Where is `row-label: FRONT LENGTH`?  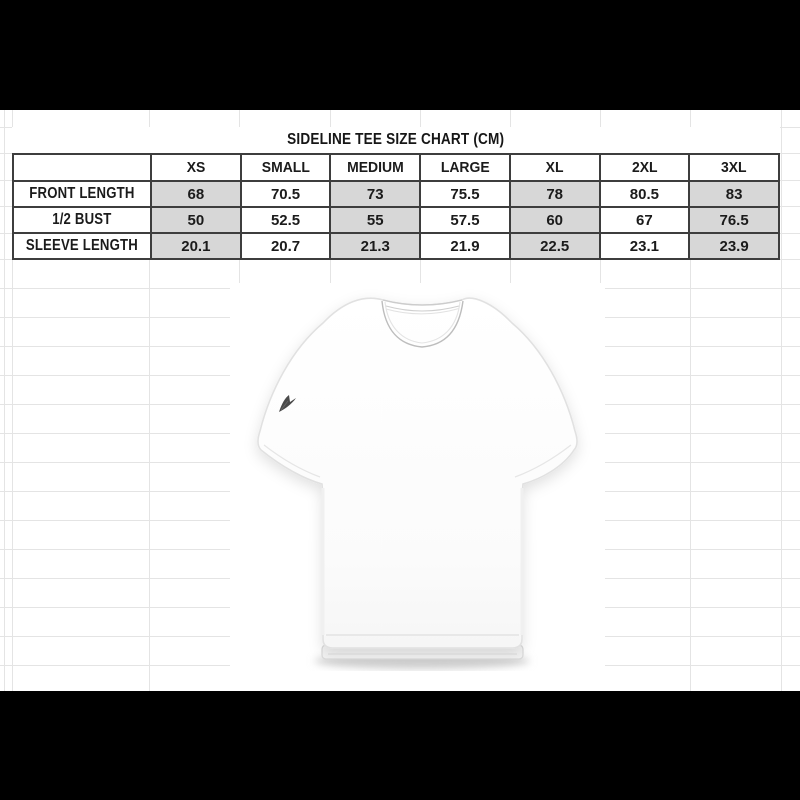
row-label: FRONT LENGTH is located at coordinates (82, 194).